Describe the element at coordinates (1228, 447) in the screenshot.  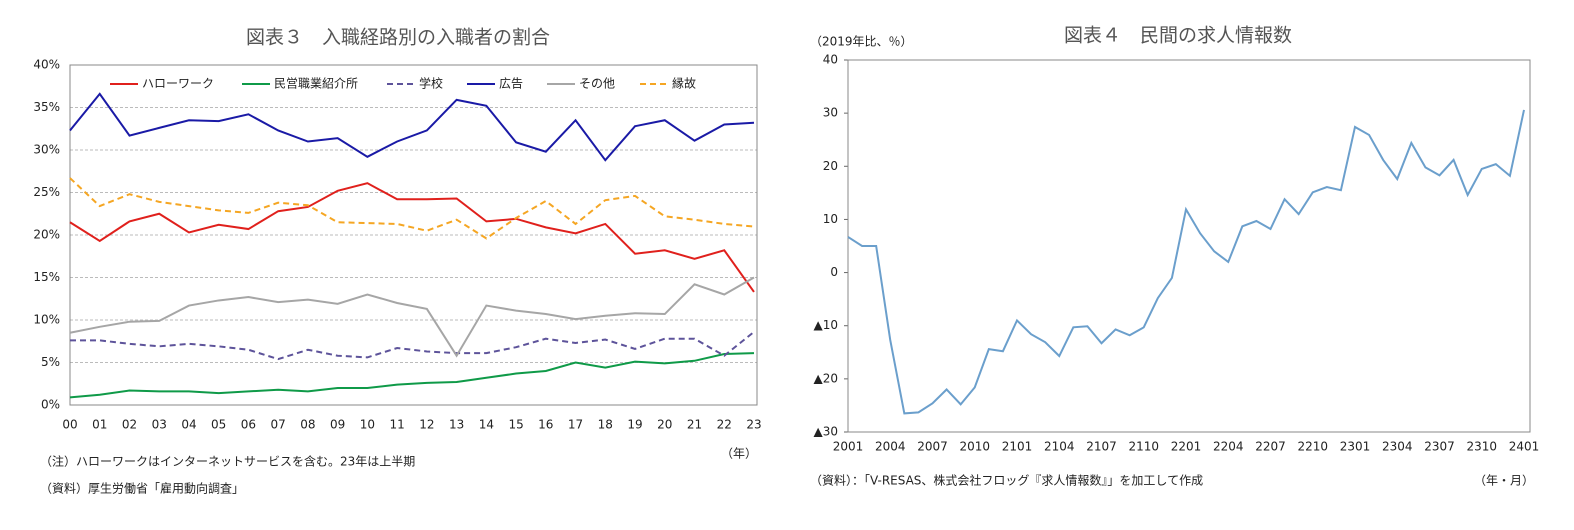
I see `x-tick-label: 2204` at that location.